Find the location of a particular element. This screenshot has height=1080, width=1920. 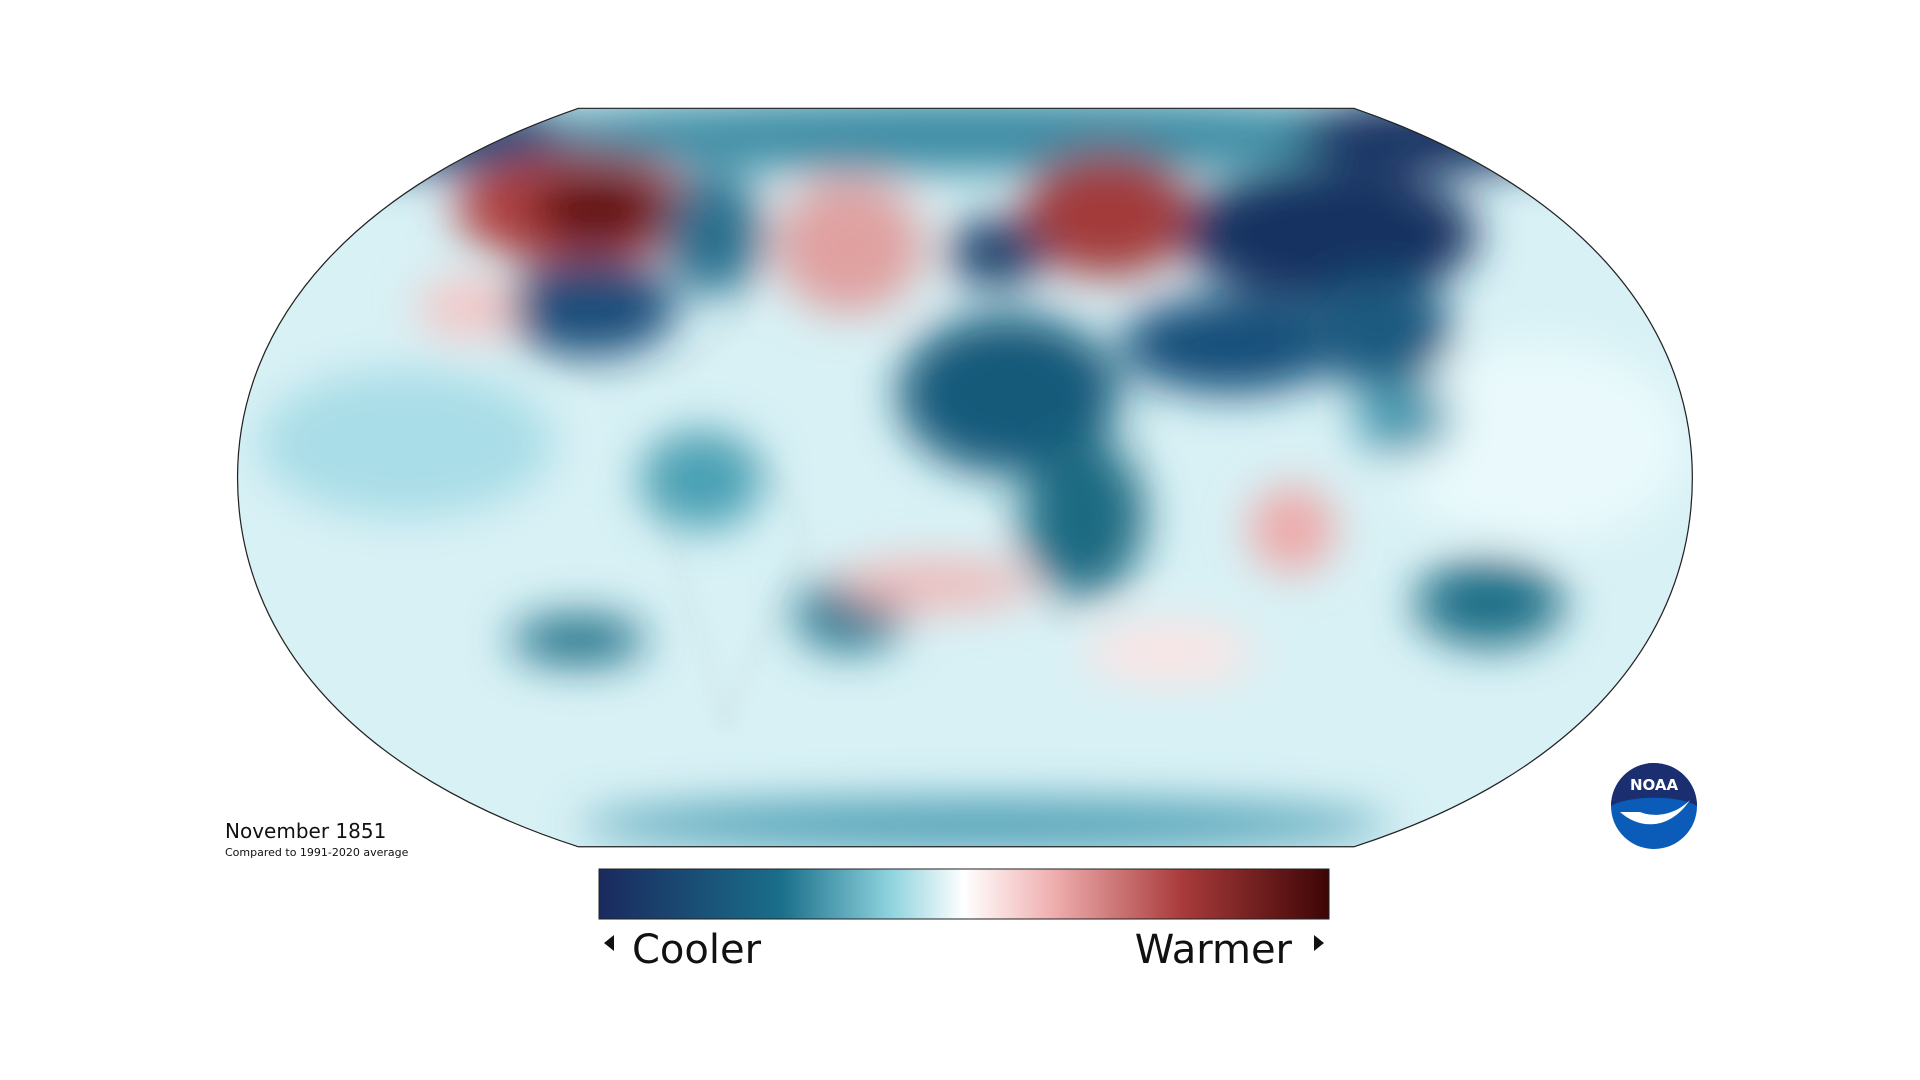

logo-text: NOAA is located at coordinates (1654, 785).